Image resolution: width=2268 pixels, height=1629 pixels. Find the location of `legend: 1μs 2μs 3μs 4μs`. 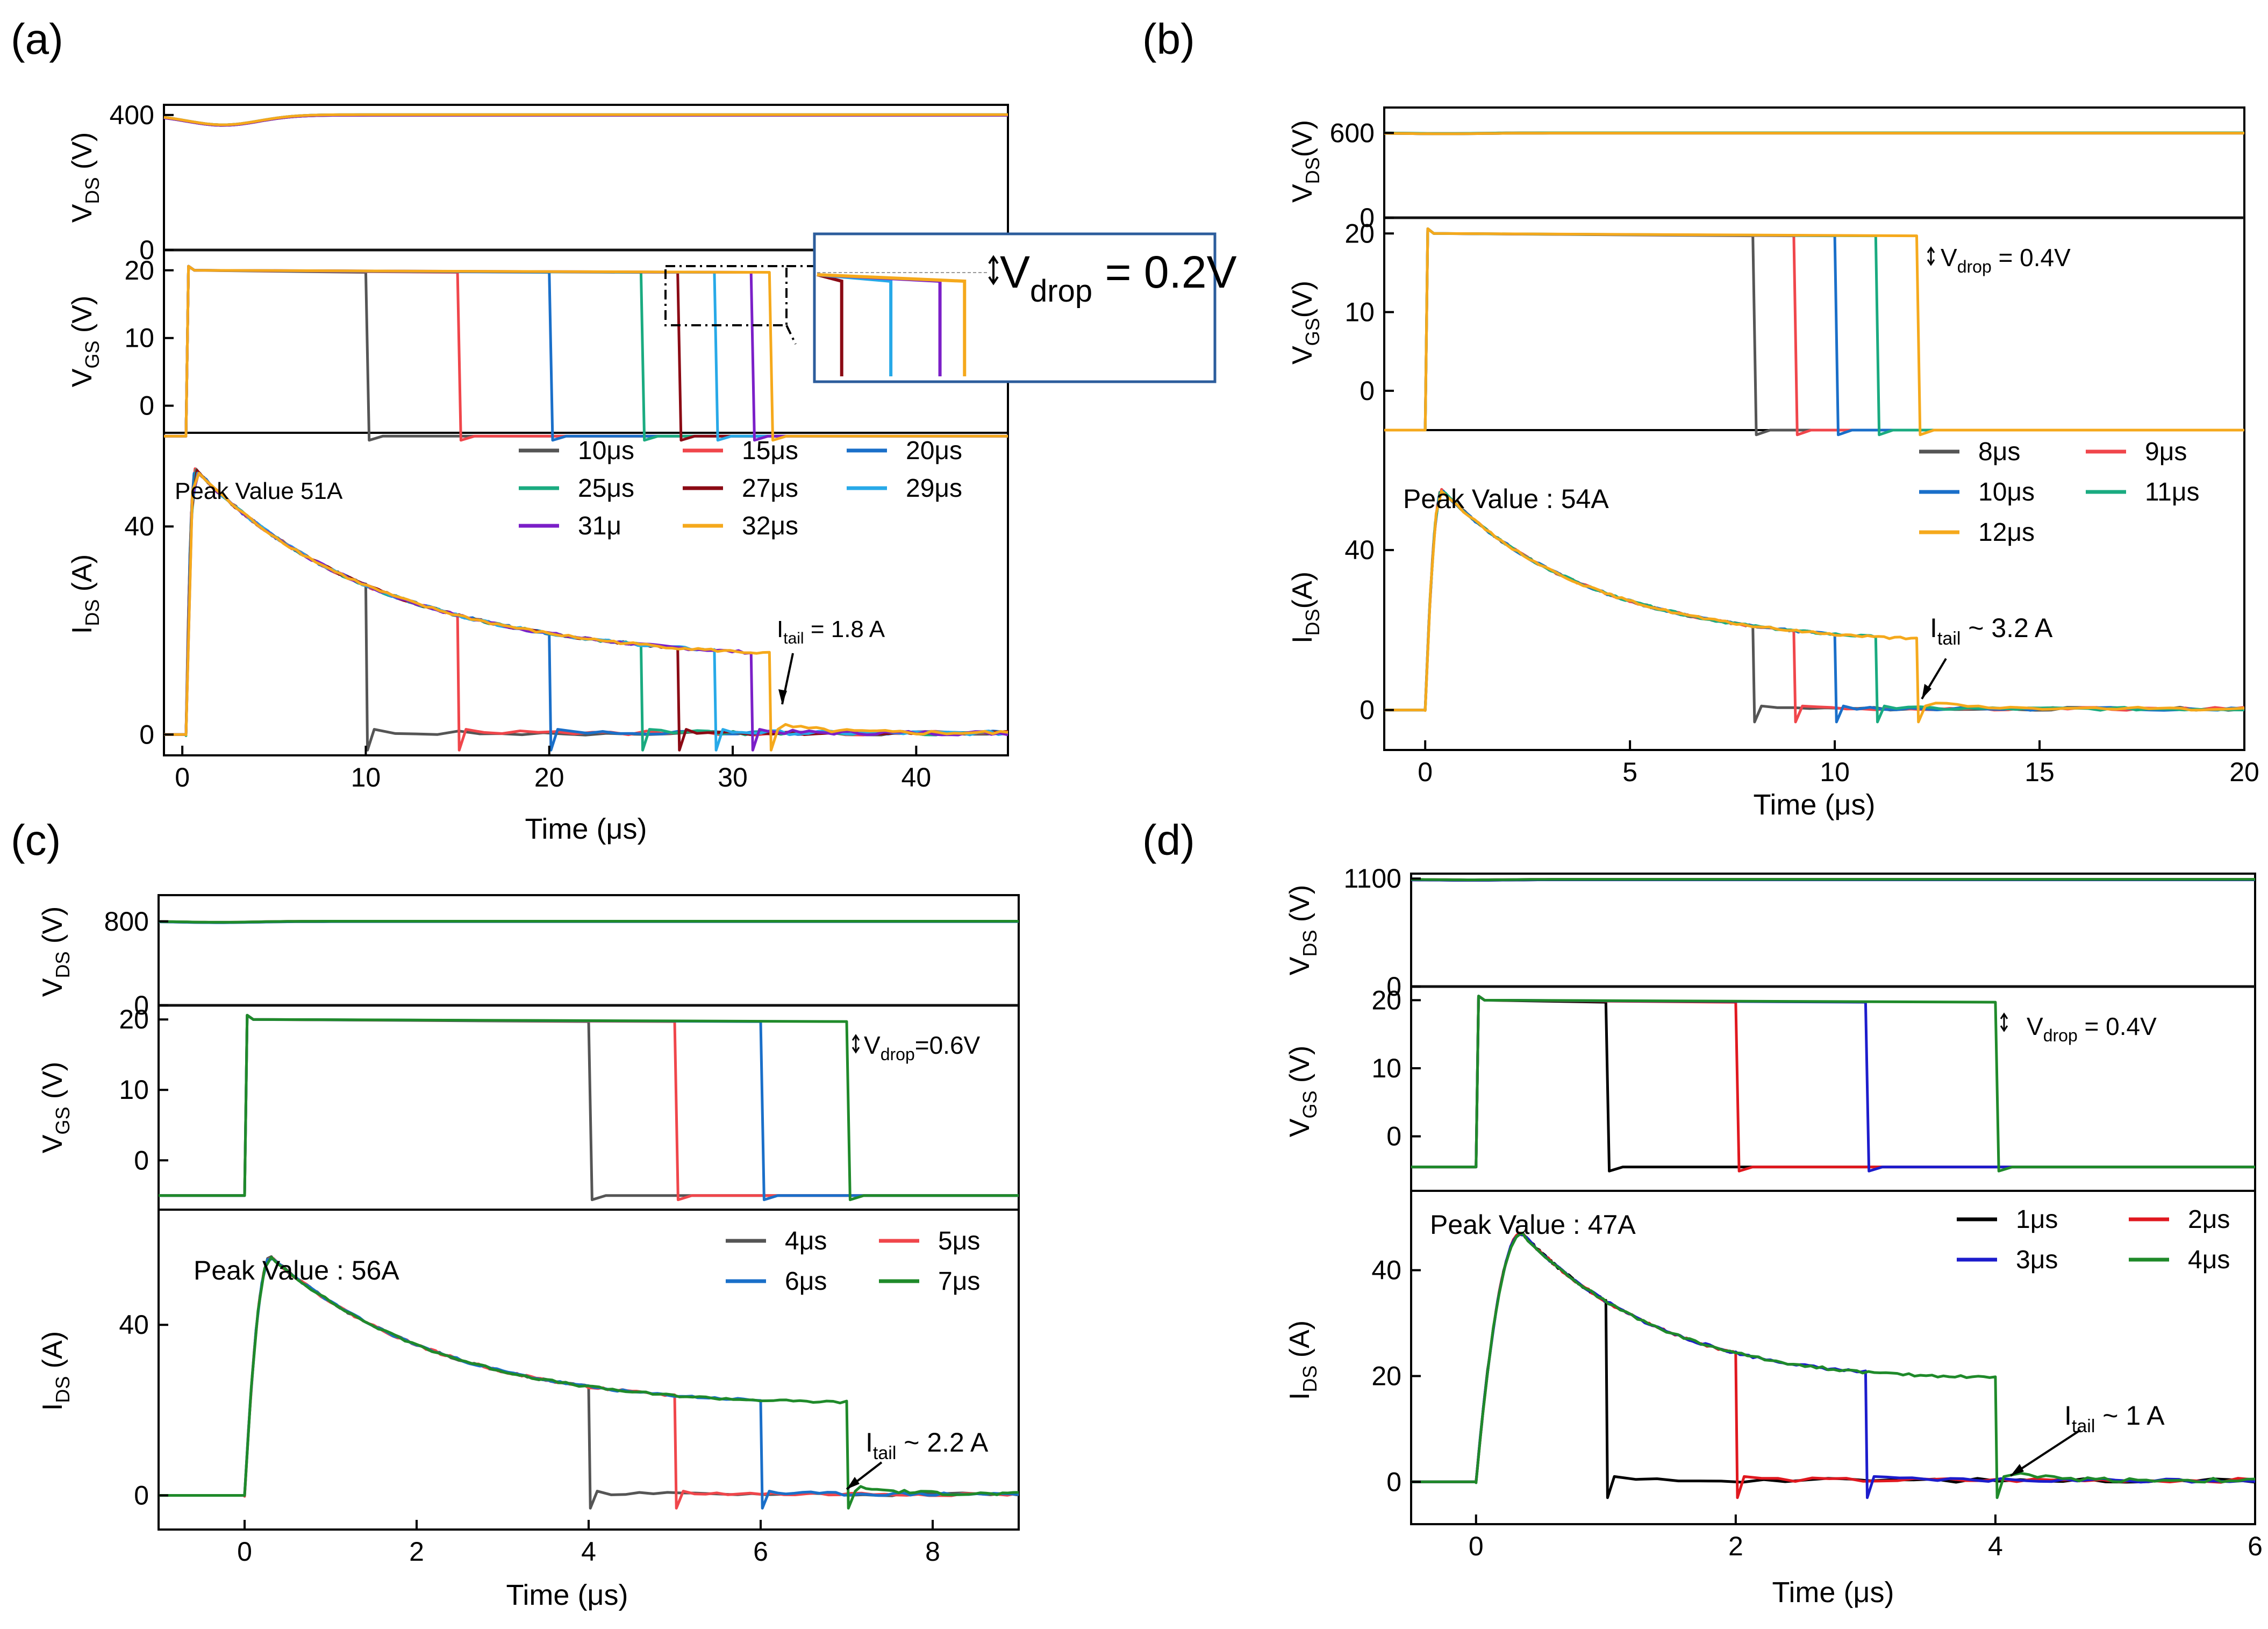

legend: 1μs 2μs 3μs 4μs is located at coordinates (2093, 1239).